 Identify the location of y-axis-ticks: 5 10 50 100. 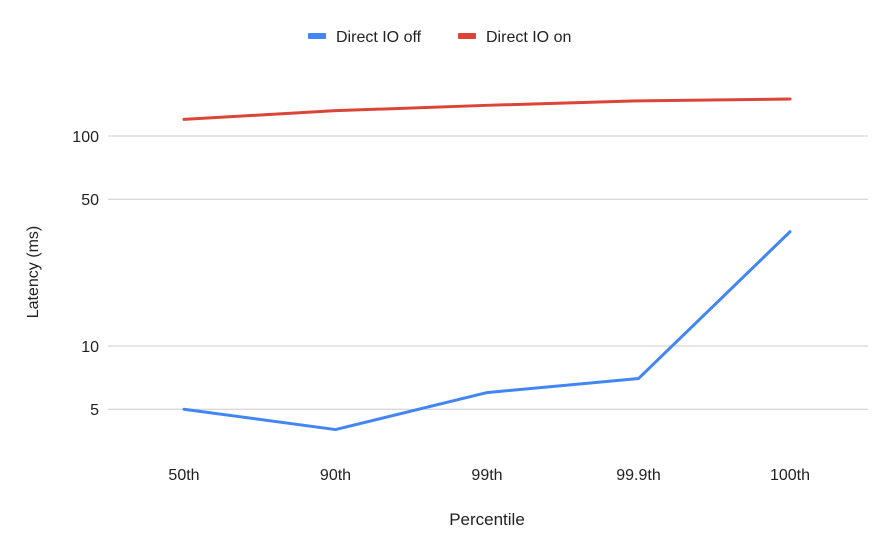
(85, 274).